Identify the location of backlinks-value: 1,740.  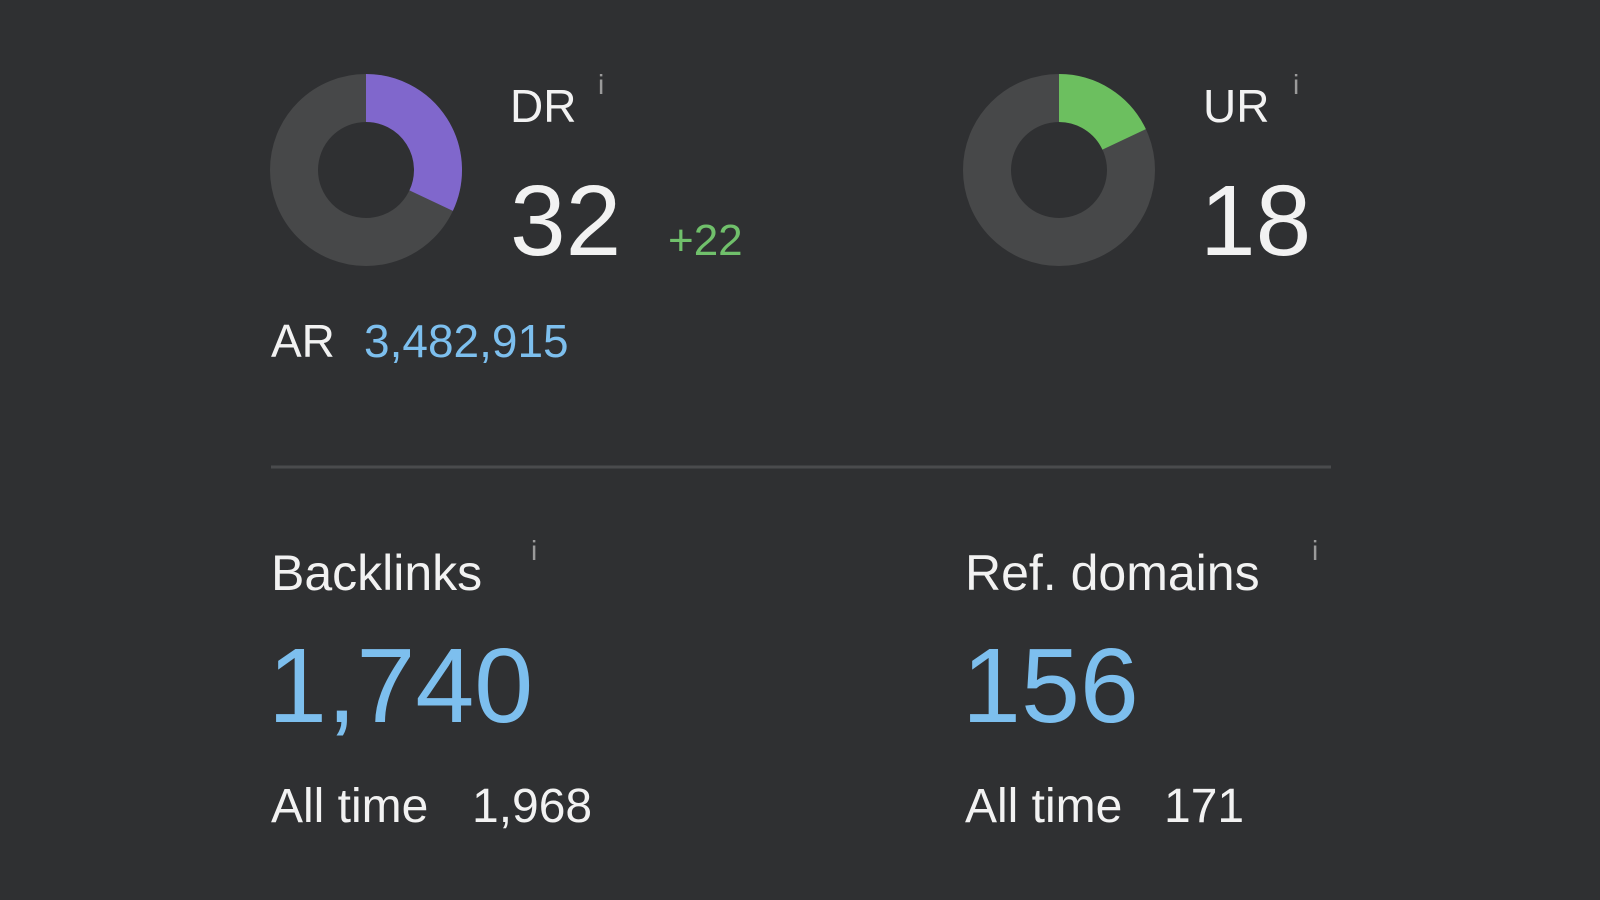
(400, 686).